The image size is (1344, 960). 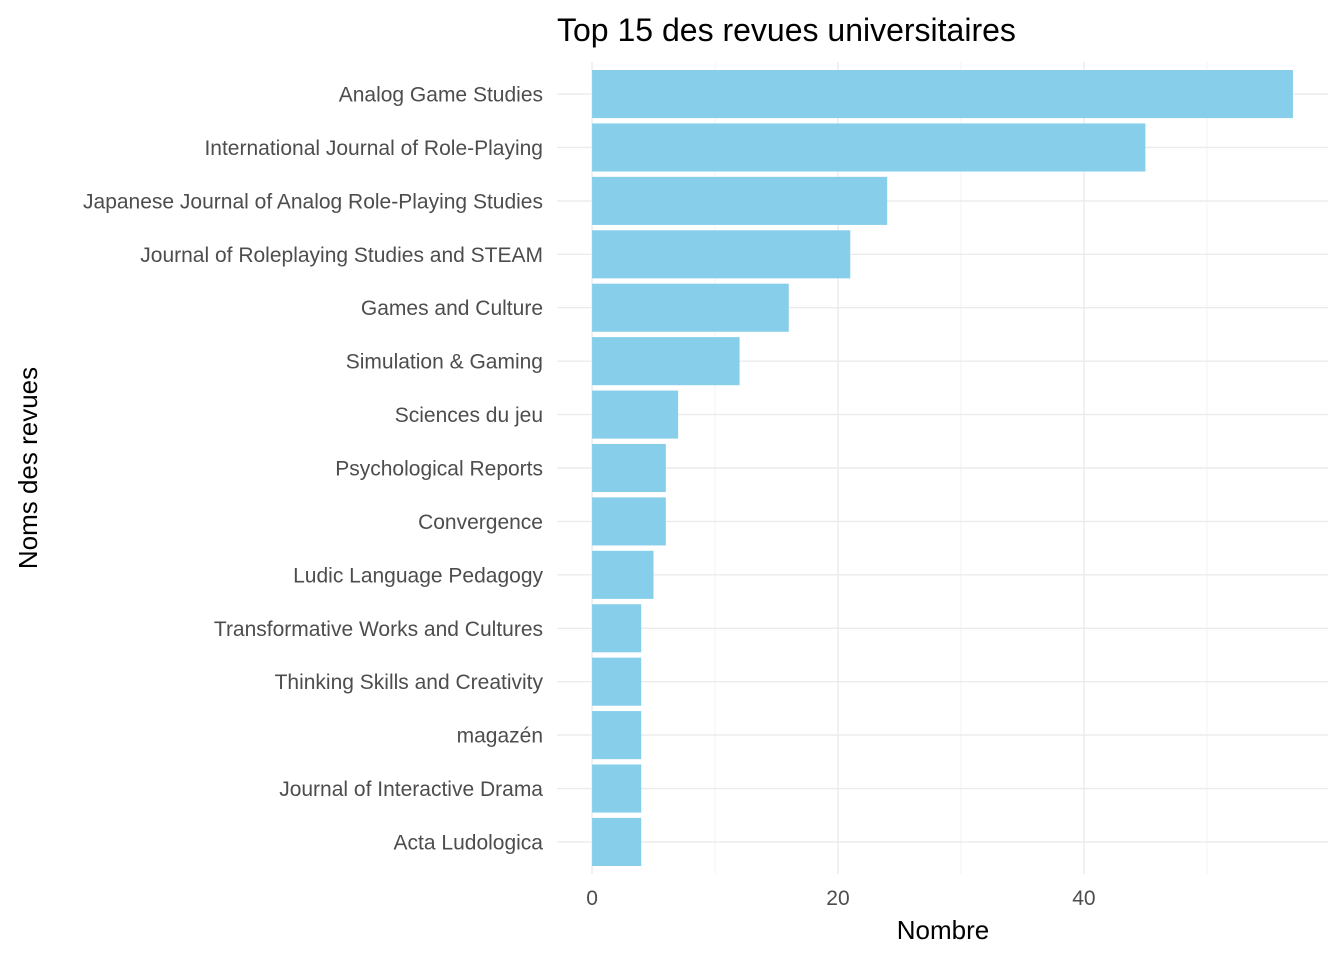 What do you see at coordinates (28, 468) in the screenshot?
I see `y-axis-title: Noms des revues` at bounding box center [28, 468].